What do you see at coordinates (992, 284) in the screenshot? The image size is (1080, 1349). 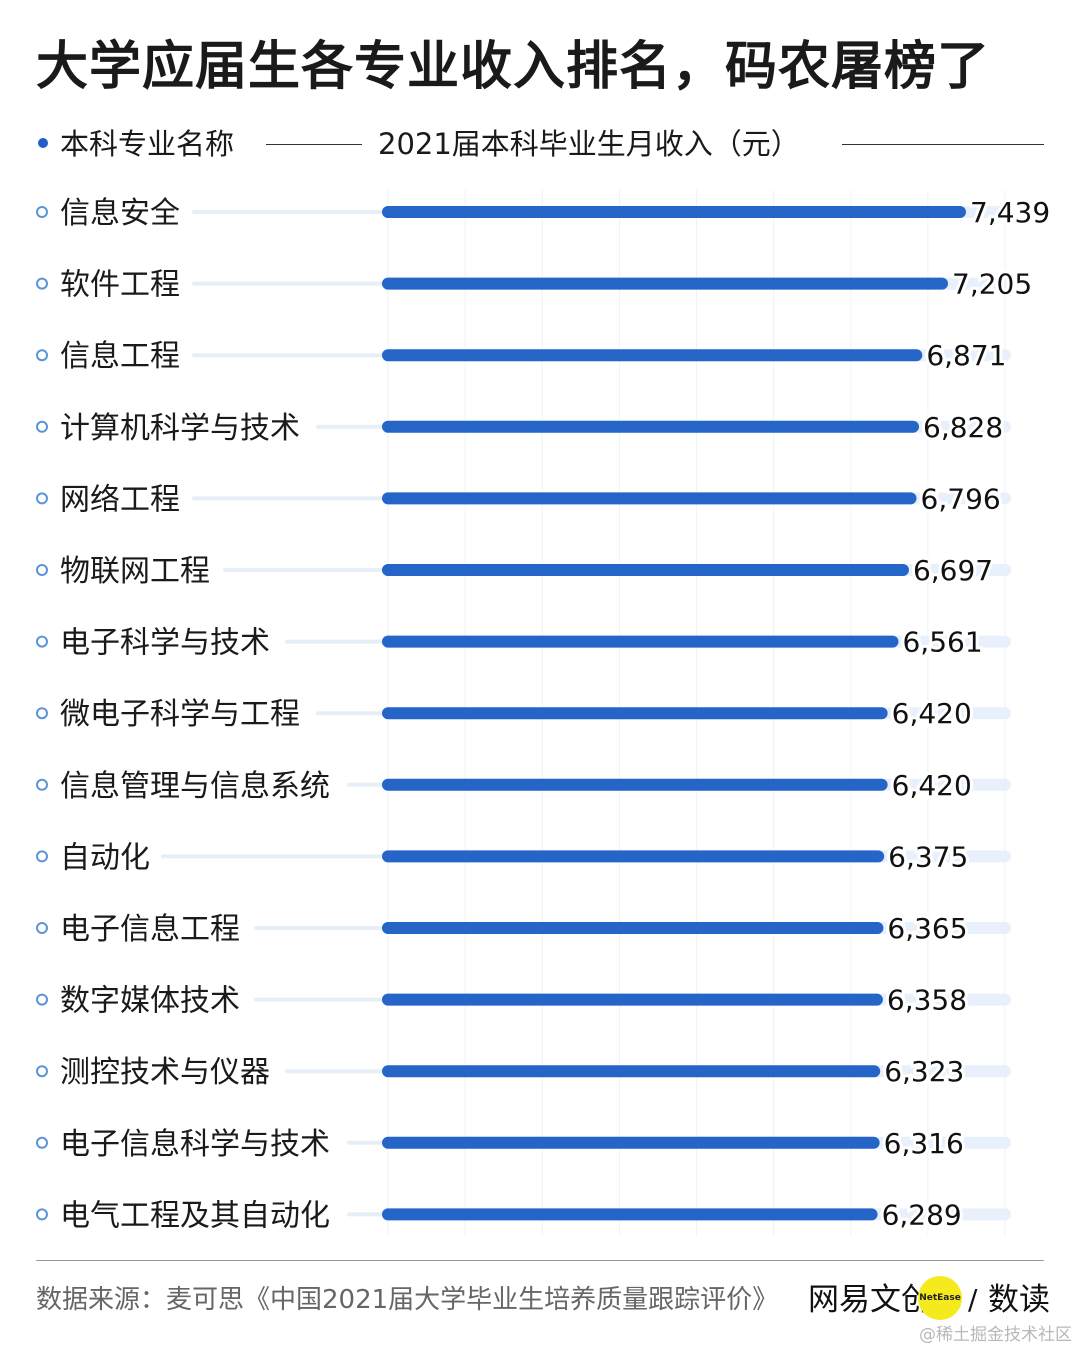 I see `value-label: 7,205` at bounding box center [992, 284].